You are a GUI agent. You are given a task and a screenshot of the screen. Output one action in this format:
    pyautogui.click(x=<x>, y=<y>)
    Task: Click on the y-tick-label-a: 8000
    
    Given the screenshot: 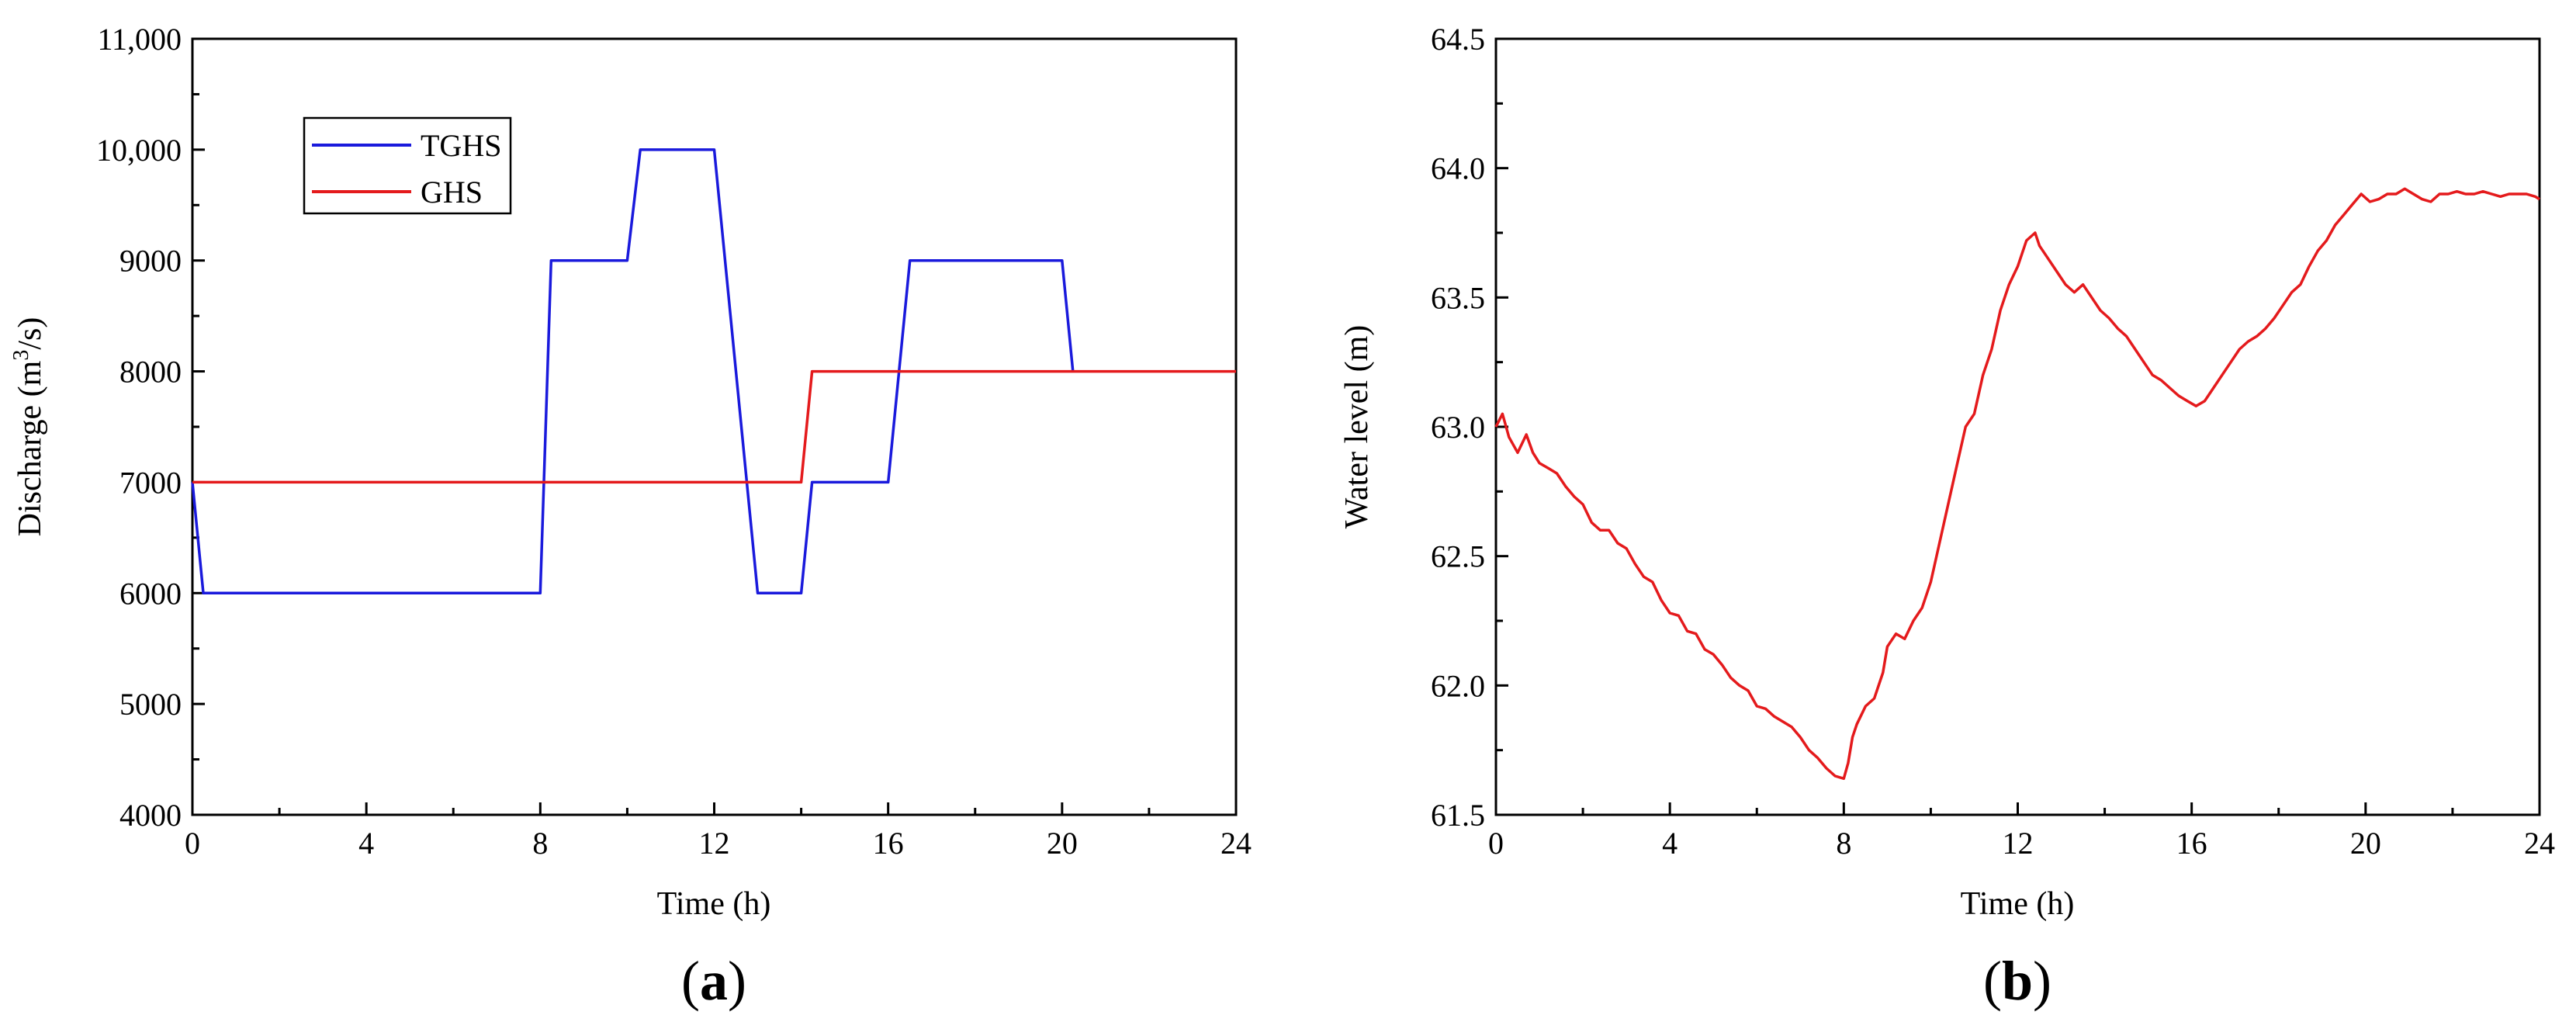 What is the action you would take?
    pyautogui.click(x=150, y=372)
    